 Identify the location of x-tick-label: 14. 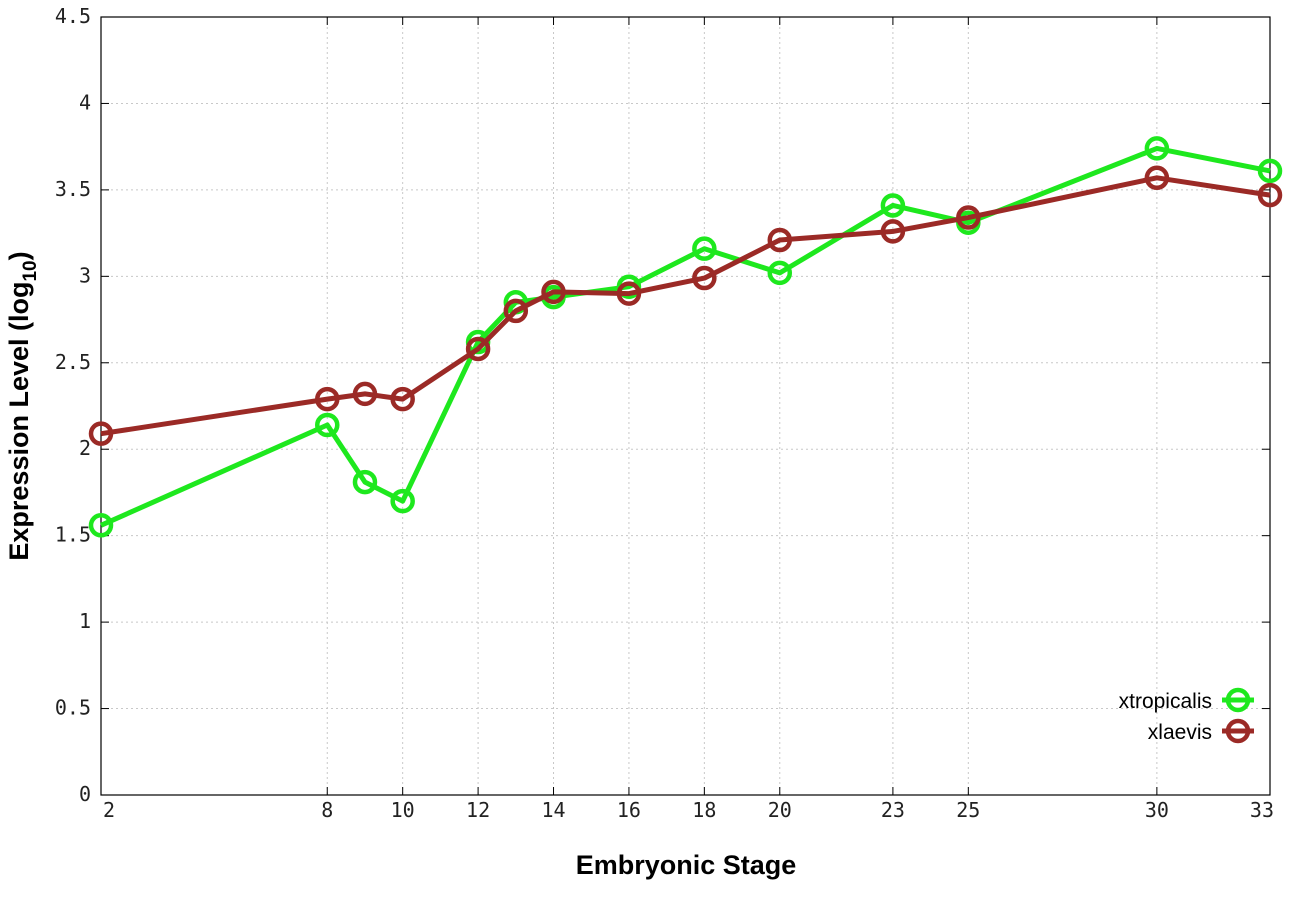
(553, 810).